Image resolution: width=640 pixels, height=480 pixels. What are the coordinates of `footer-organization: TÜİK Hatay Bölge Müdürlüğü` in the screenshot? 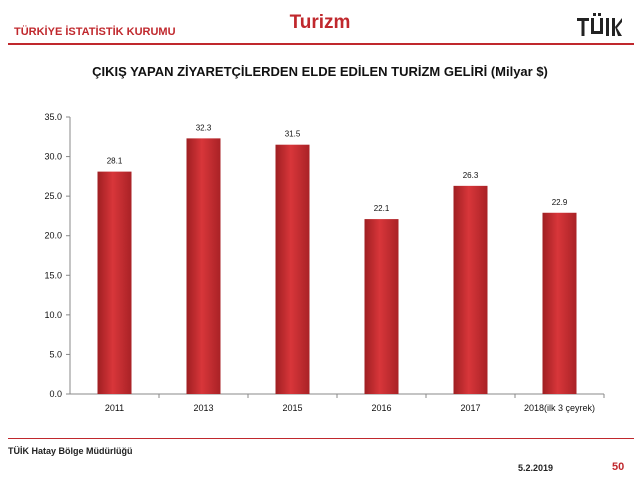 It's located at (70, 451).